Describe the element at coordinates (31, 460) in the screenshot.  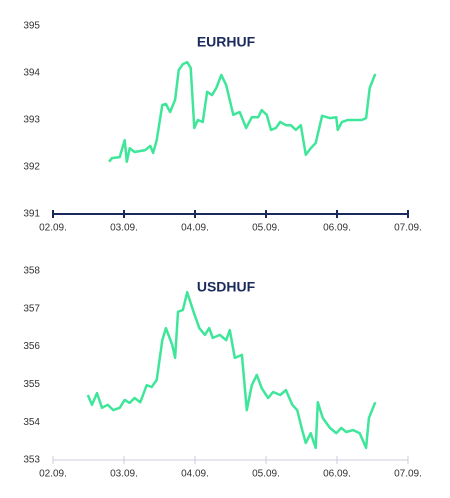
I see `y-tick-label: 353` at that location.